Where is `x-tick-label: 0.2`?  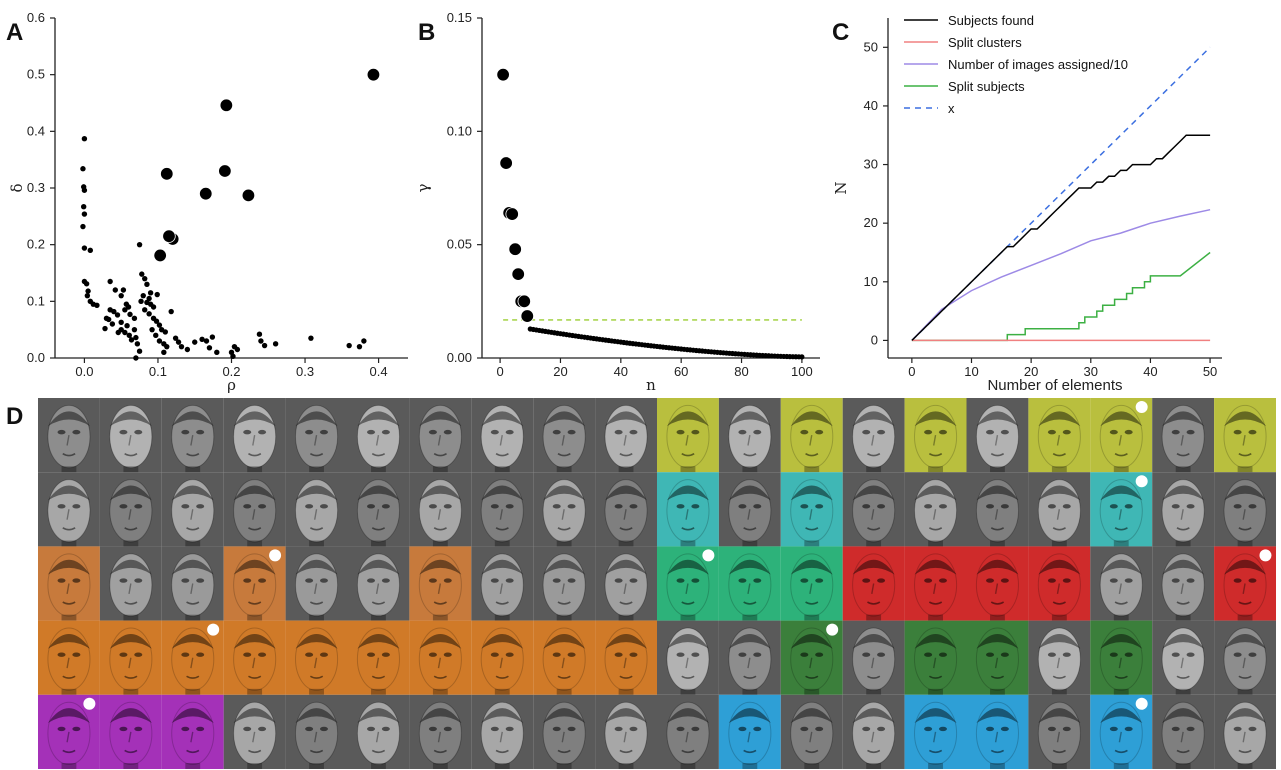 x-tick-label: 0.2 is located at coordinates (231, 371).